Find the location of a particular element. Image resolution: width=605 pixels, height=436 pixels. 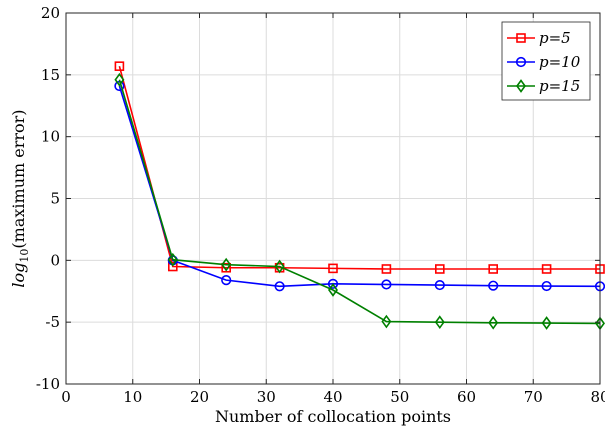

y-tick-label: 20 is located at coordinates (50, 13).